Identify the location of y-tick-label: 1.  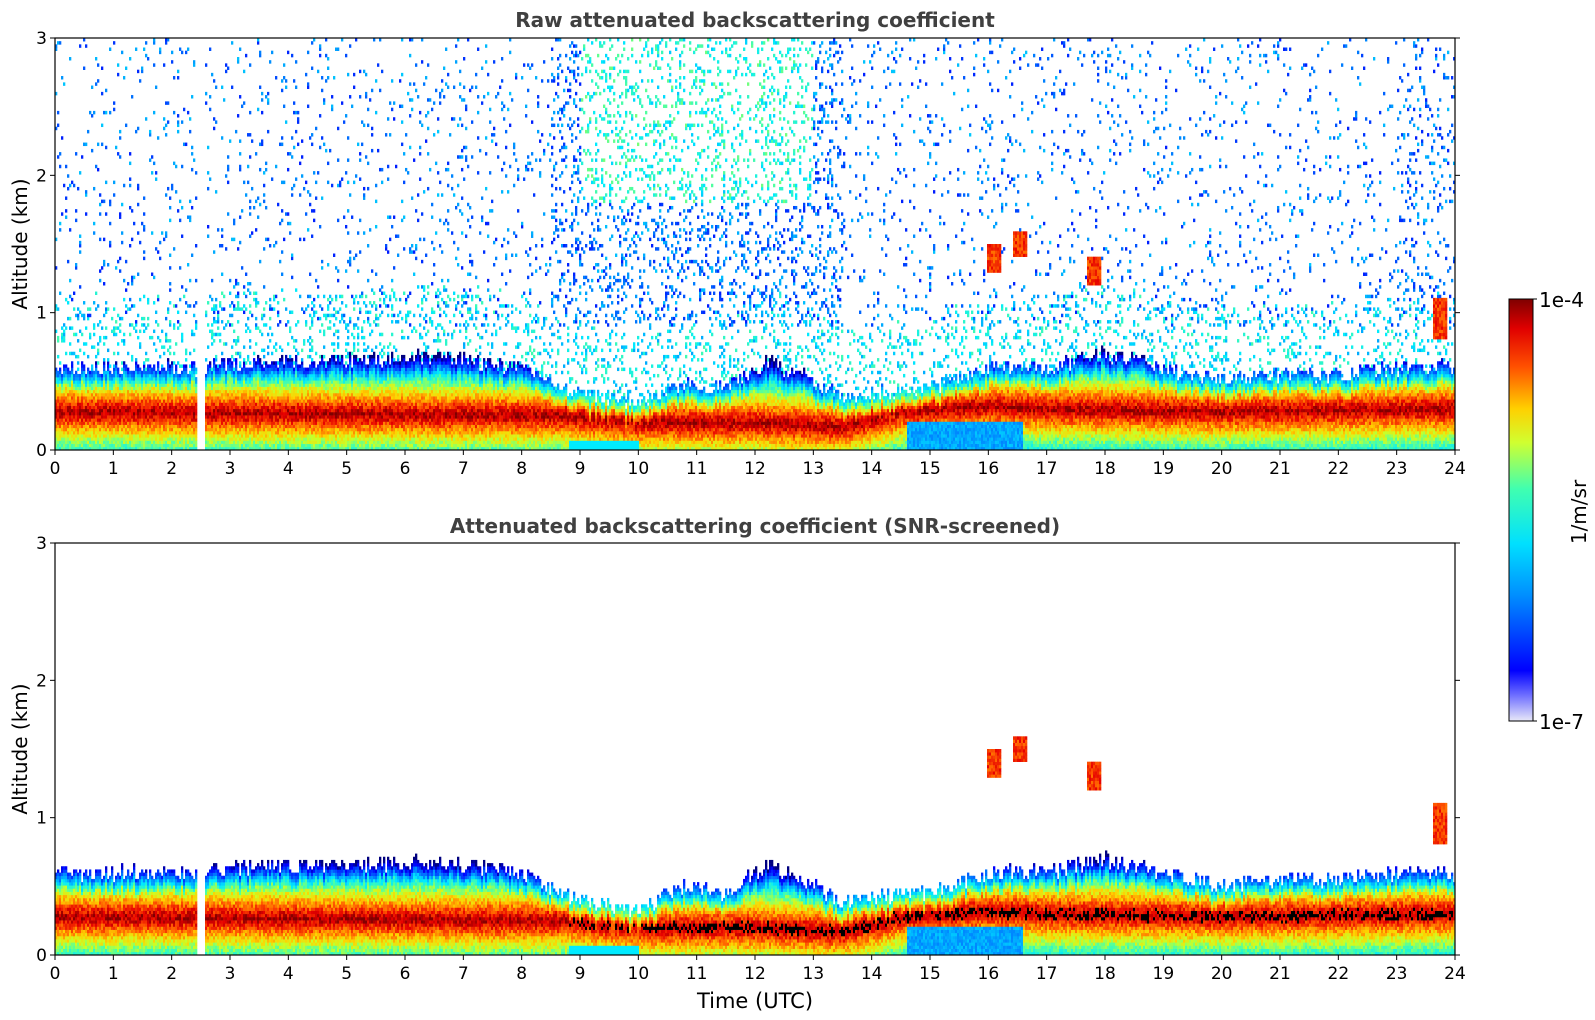
(41, 314).